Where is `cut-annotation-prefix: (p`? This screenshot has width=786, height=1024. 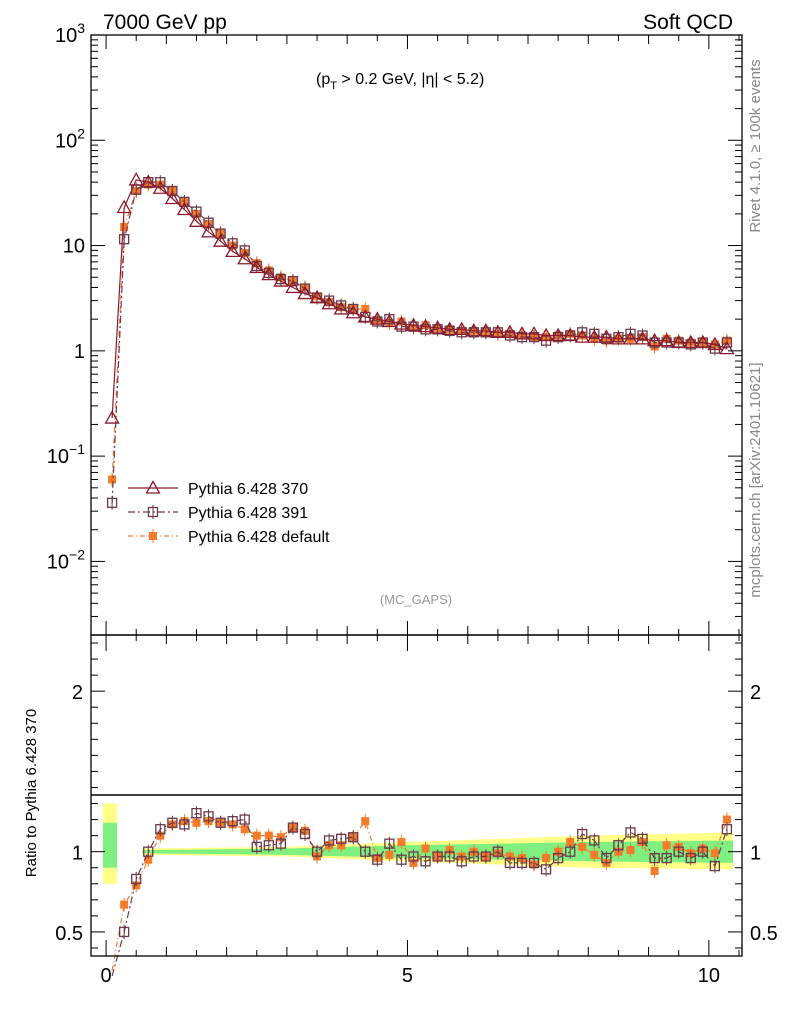
cut-annotation-prefix: (p is located at coordinates (323, 79).